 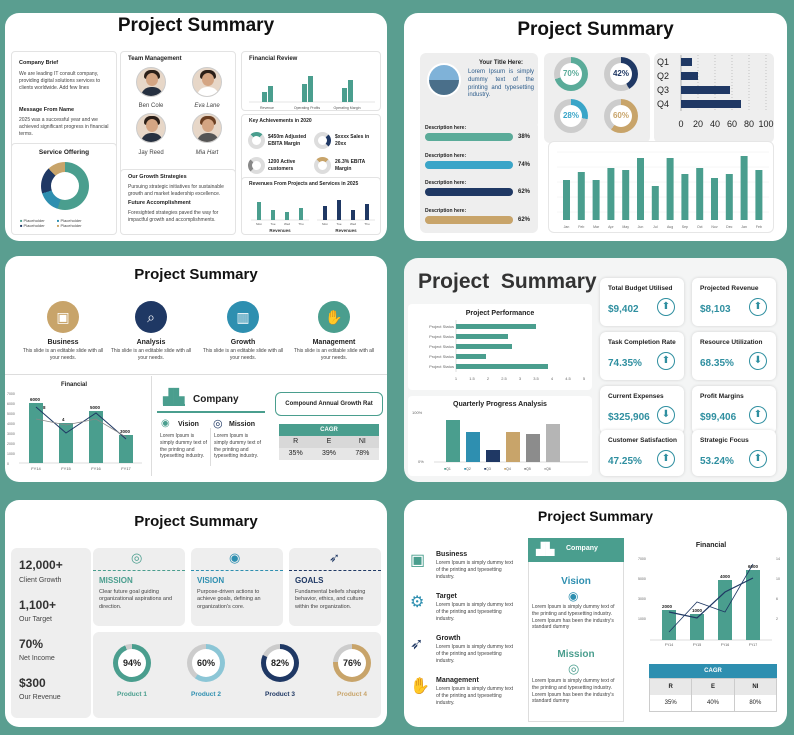 What do you see at coordinates (663, 62) in the screenshot?
I see `svg-text: Q1` at bounding box center [663, 62].